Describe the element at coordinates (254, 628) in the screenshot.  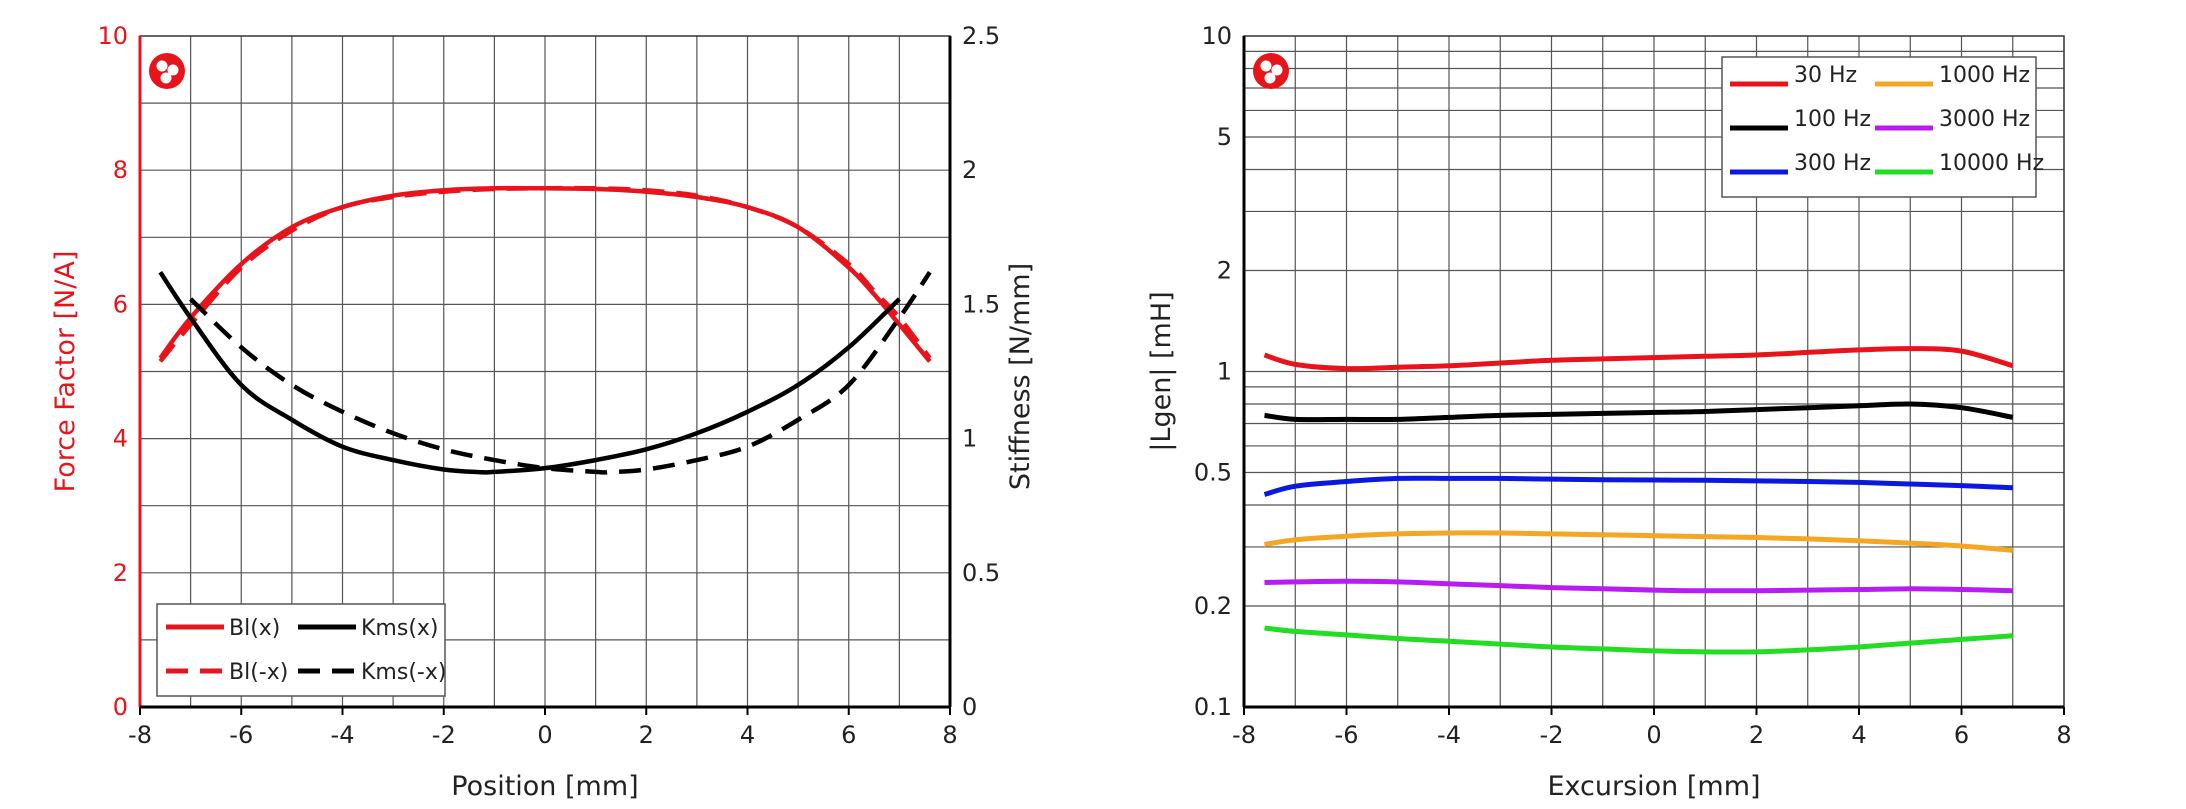
I see `legend-label: Bl(x)` at that location.